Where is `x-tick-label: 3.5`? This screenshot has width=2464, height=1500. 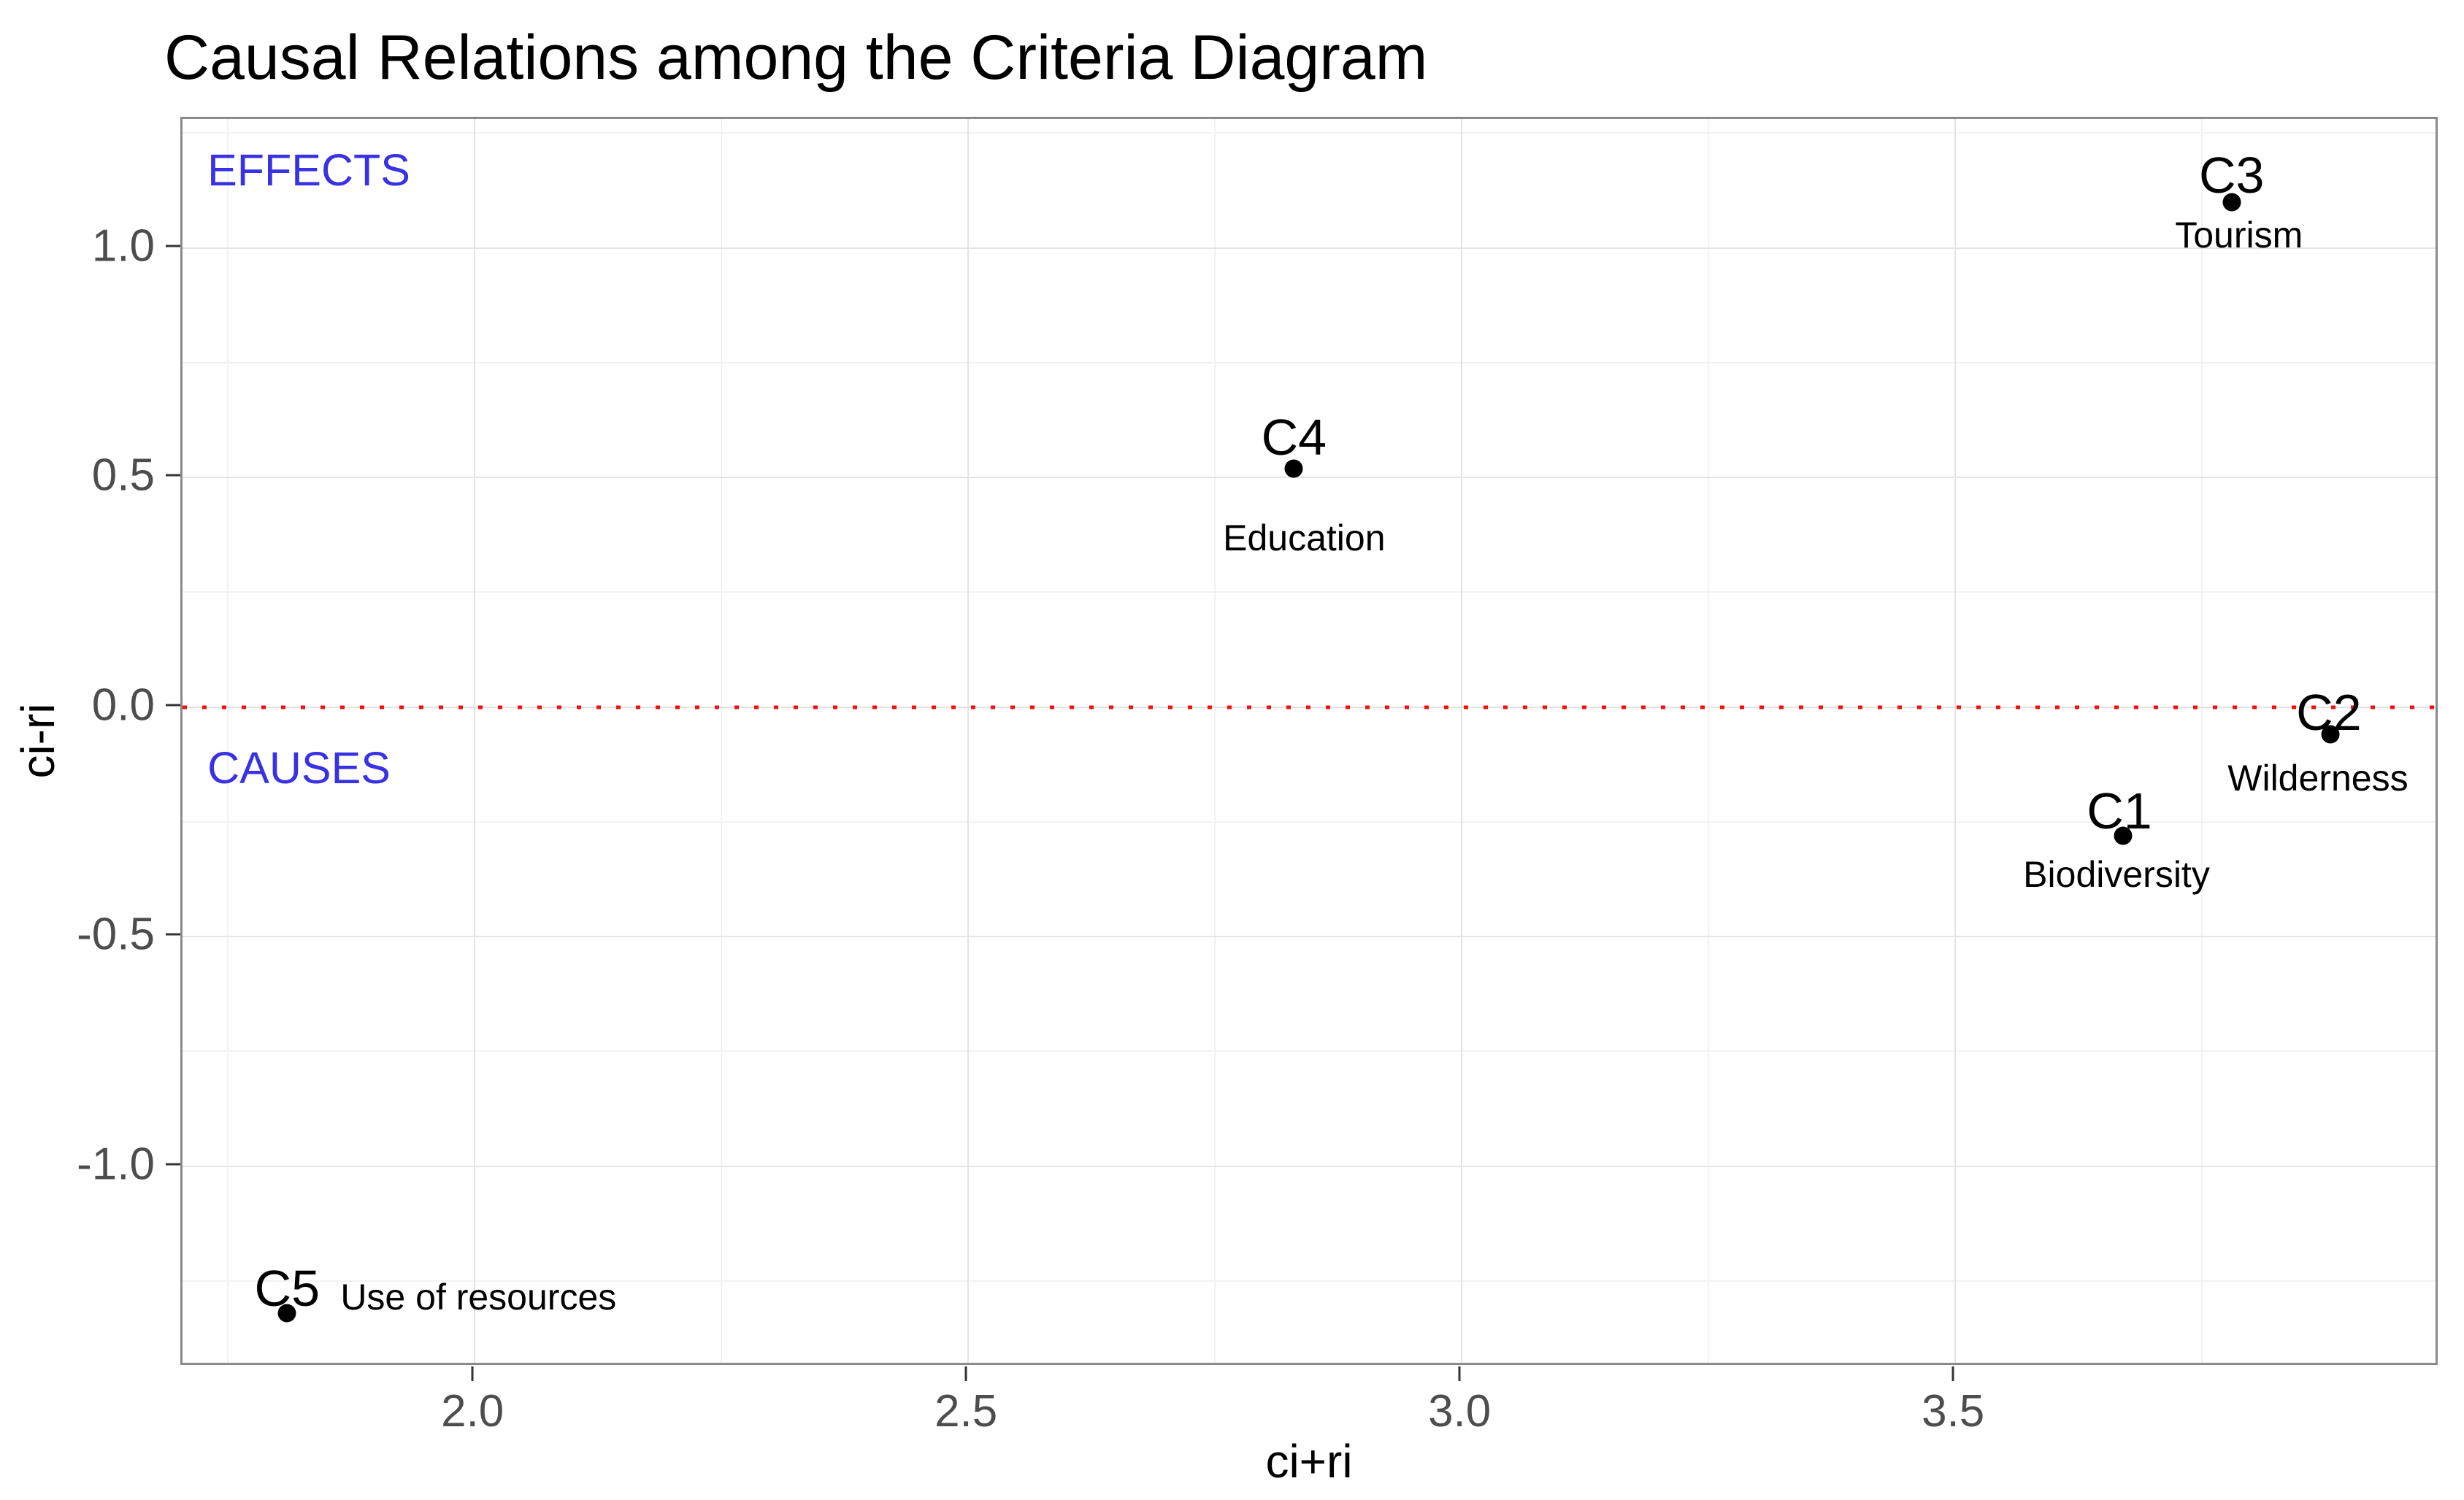 x-tick-label: 3.5 is located at coordinates (1953, 1411).